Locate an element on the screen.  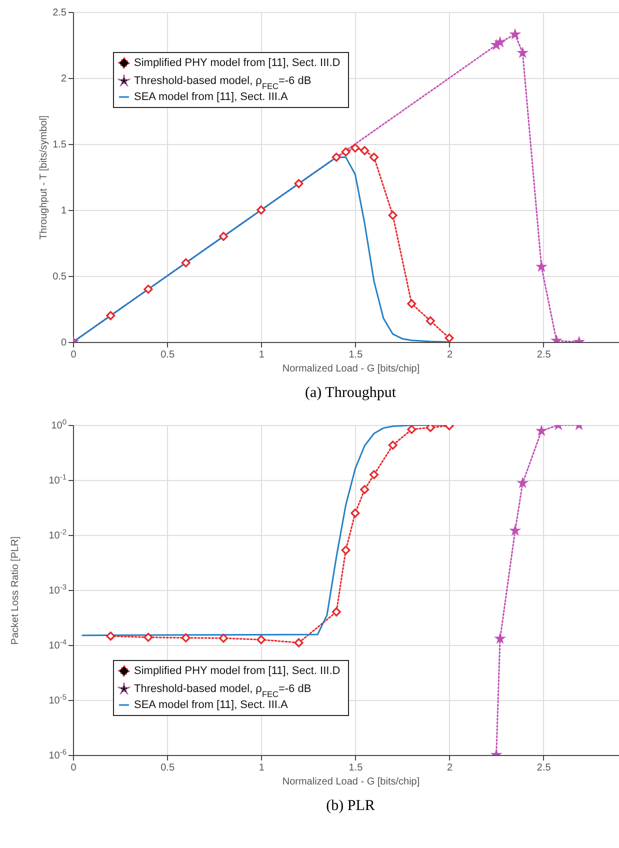
y-tick-label: 1.5 is located at coordinates (59, 145).